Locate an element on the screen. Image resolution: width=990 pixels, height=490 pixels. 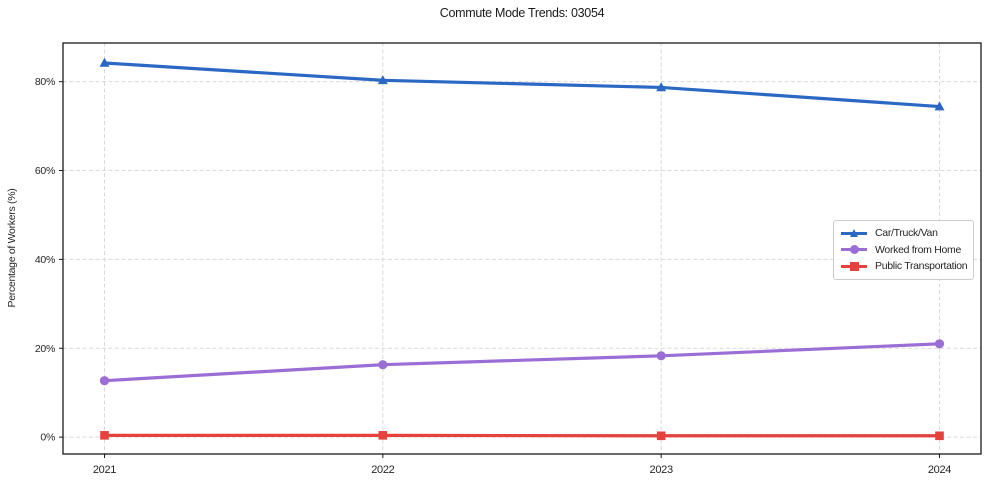
y-tick-label: 40% is located at coordinates (45, 260).